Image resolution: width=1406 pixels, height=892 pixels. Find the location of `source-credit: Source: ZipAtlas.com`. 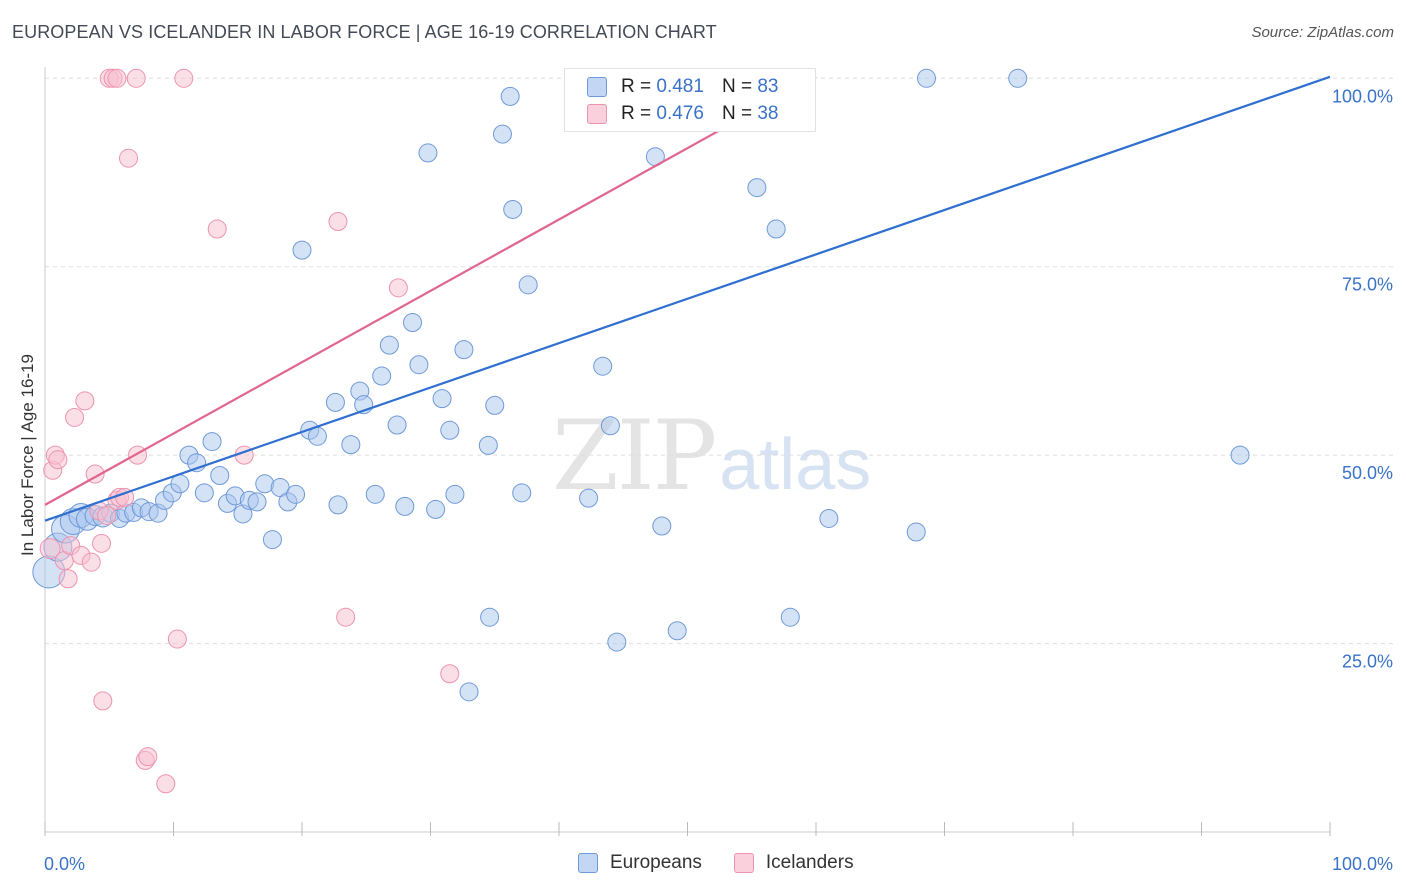

source-credit: Source: ZipAtlas.com is located at coordinates (1322, 32).